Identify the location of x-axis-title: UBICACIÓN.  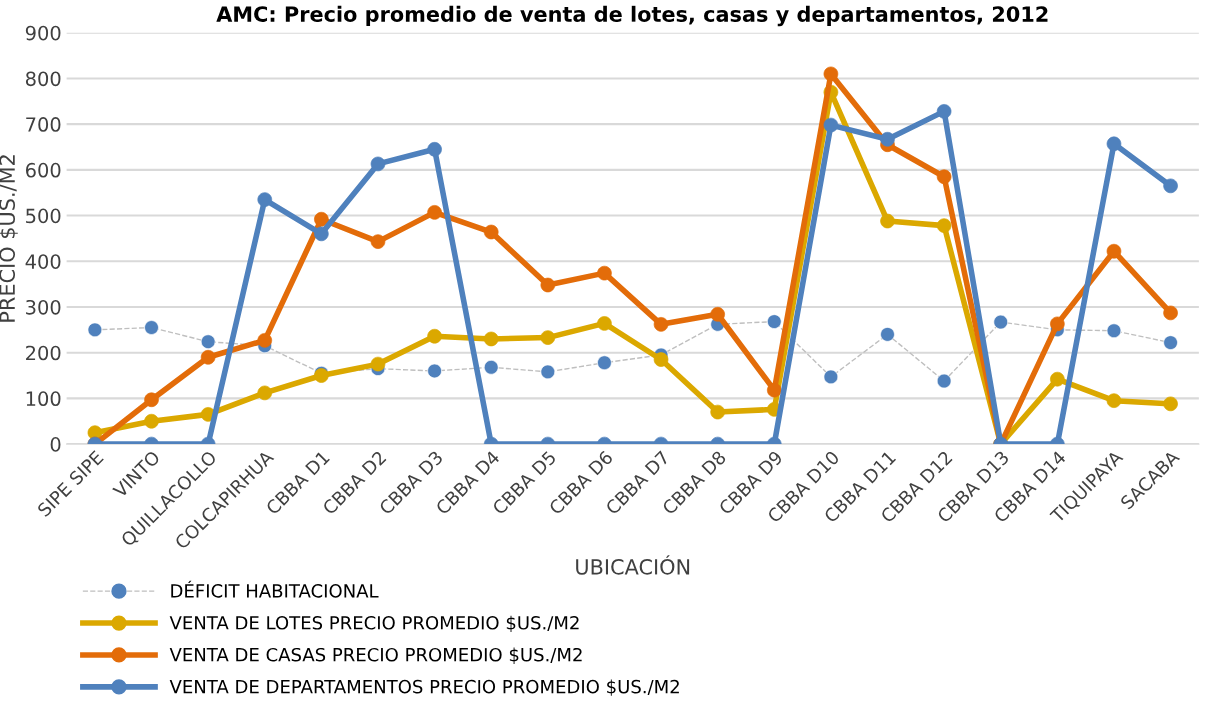
(633, 565).